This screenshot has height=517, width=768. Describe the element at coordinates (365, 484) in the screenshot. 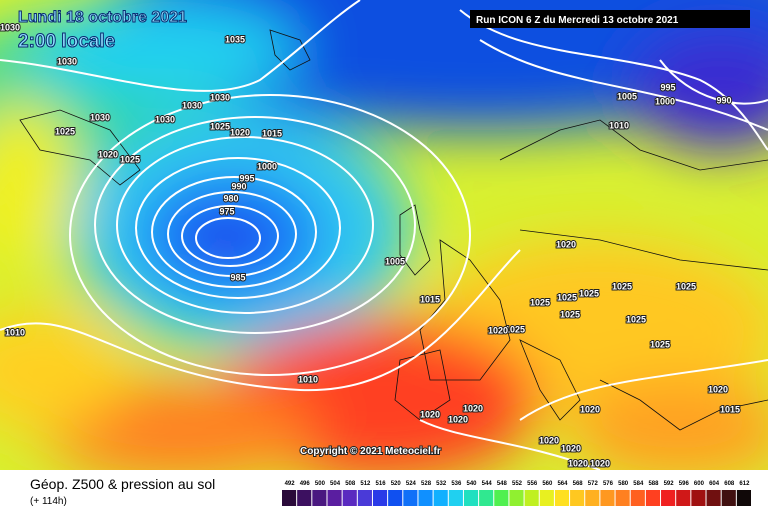

I see `scale-label: 512` at that location.